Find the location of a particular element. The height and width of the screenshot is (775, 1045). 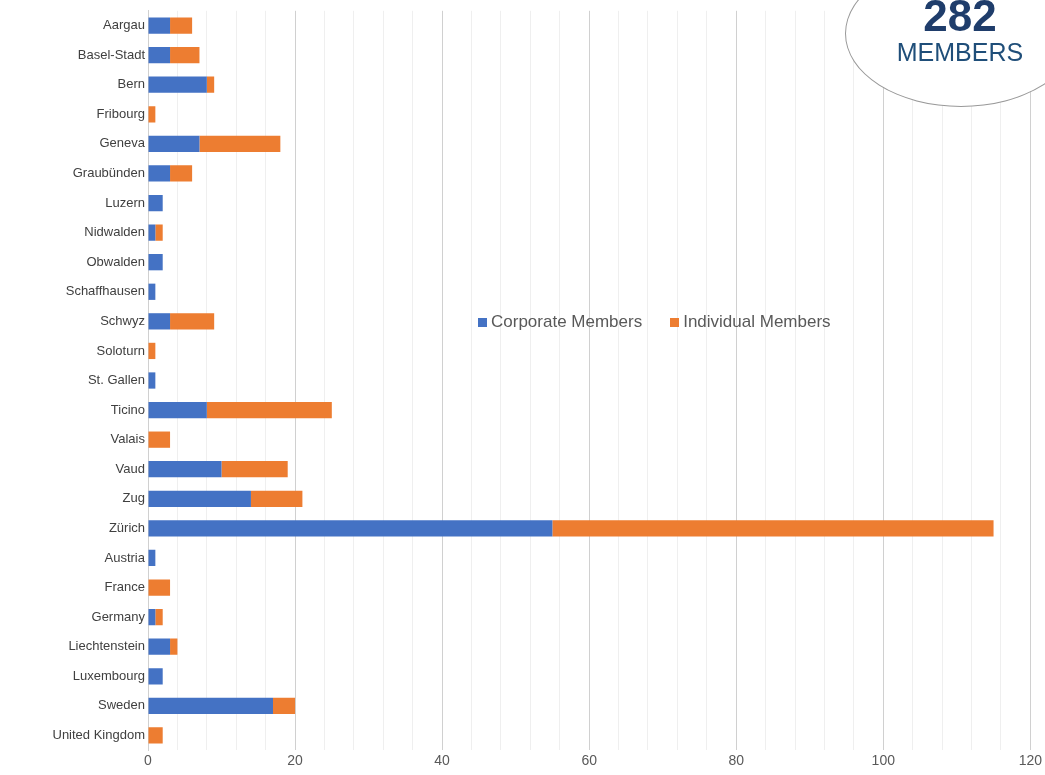

y-tick-label: Obwalden is located at coordinates (115, 261).